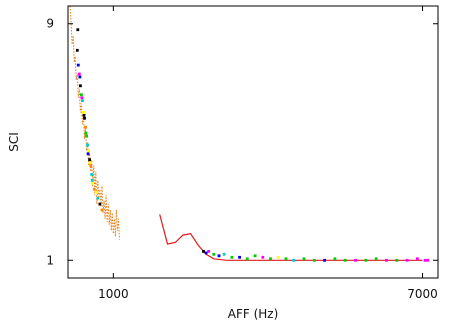 The image size is (451, 334). What do you see at coordinates (14, 142) in the screenshot?
I see `y-axis-label: SCI` at bounding box center [14, 142].